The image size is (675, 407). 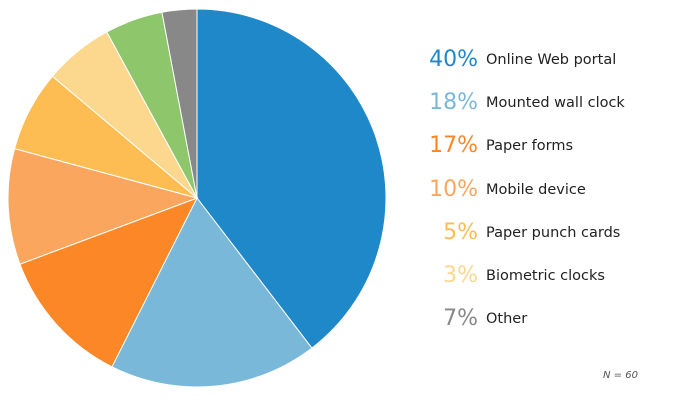 I want to click on legend-label: Mobile device, so click(x=536, y=189).